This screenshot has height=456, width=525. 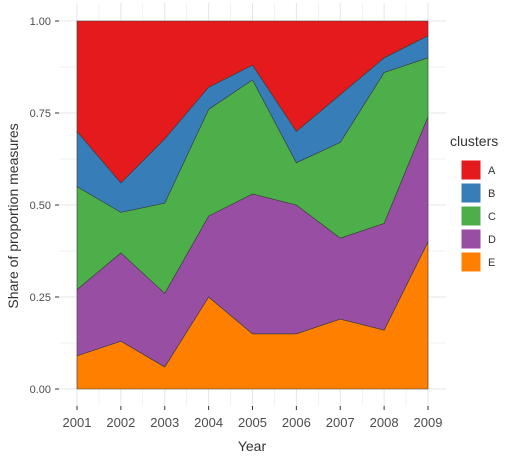 I want to click on x-ticks: 2001 2002 2003 2004 2005 2006 2007 2008 2009, so click(x=253, y=418).